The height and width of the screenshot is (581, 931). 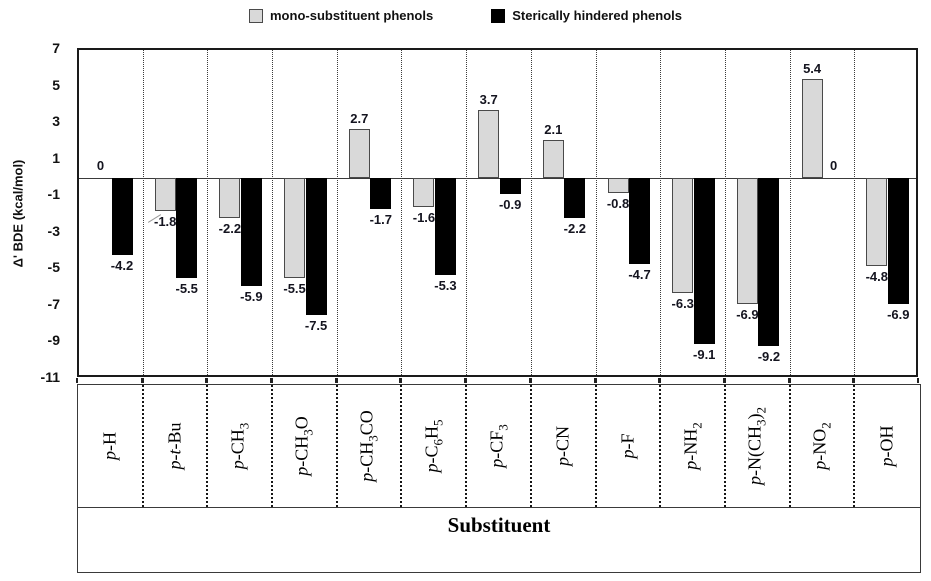 What do you see at coordinates (586, 15) in the screenshot?
I see `legend-item-hindered: Sterically hindered phenols` at bounding box center [586, 15].